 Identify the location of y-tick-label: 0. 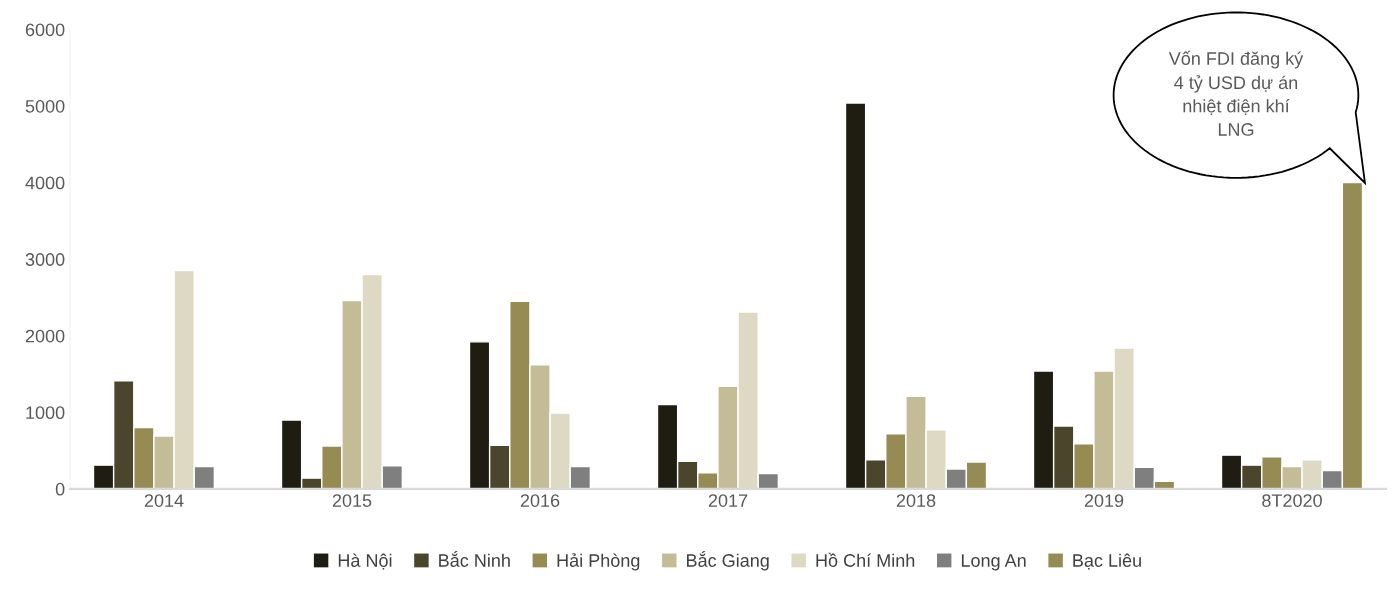
(60, 489).